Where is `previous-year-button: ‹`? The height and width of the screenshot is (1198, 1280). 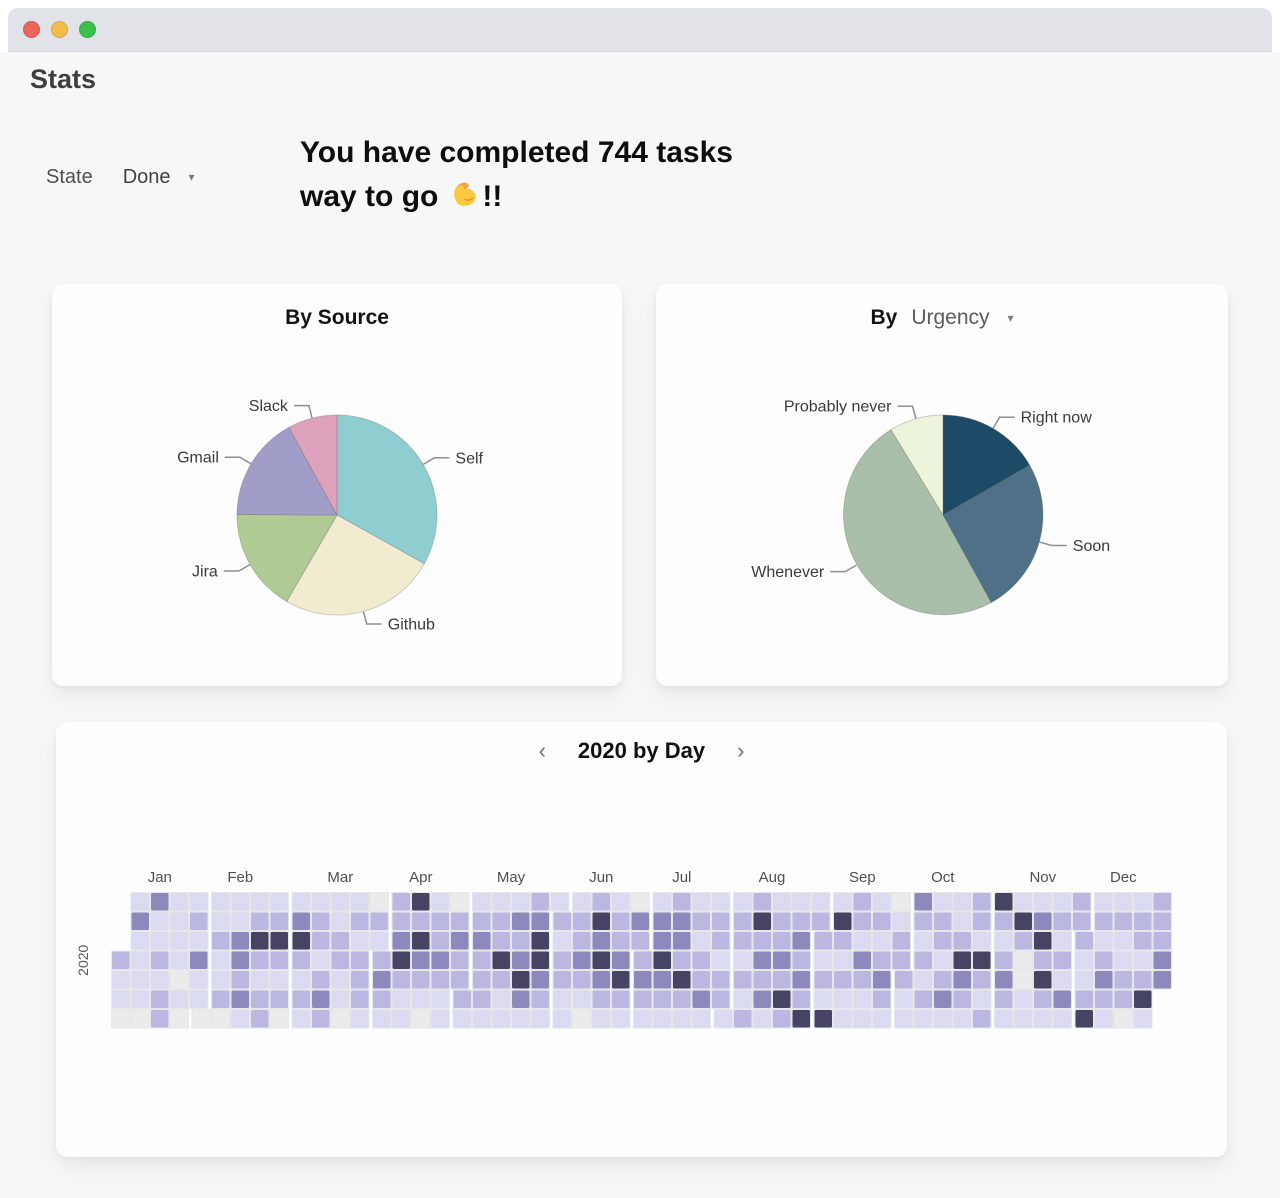 previous-year-button: ‹ is located at coordinates (542, 751).